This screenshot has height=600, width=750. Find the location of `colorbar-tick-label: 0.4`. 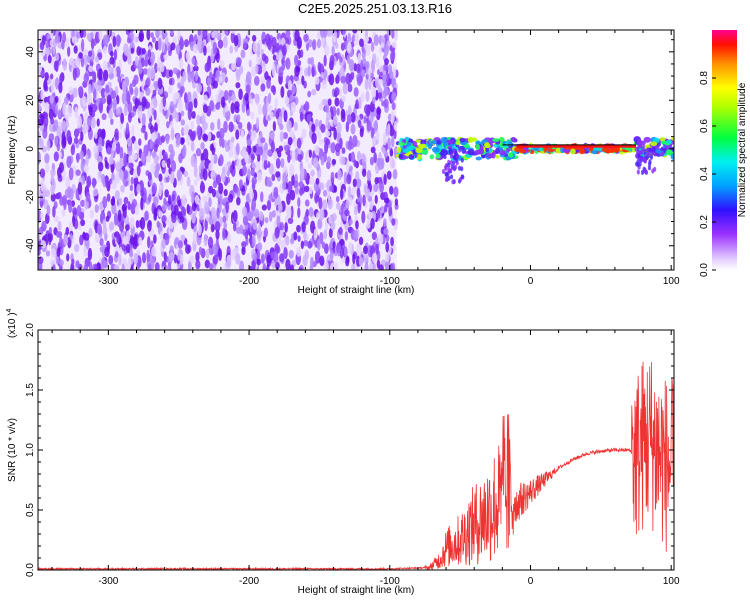

colorbar-tick-label: 0.4 is located at coordinates (704, 174).